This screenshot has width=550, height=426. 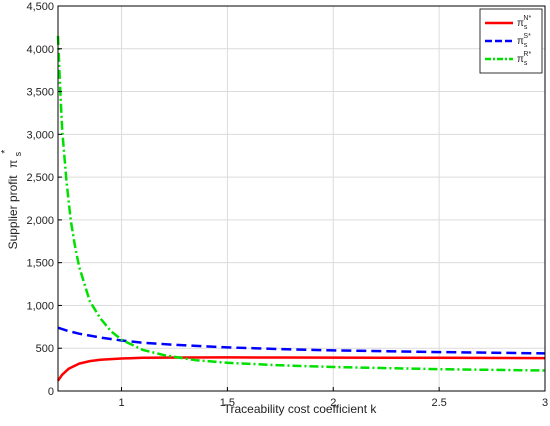 I want to click on y-tick-label: 0, so click(x=51, y=392).